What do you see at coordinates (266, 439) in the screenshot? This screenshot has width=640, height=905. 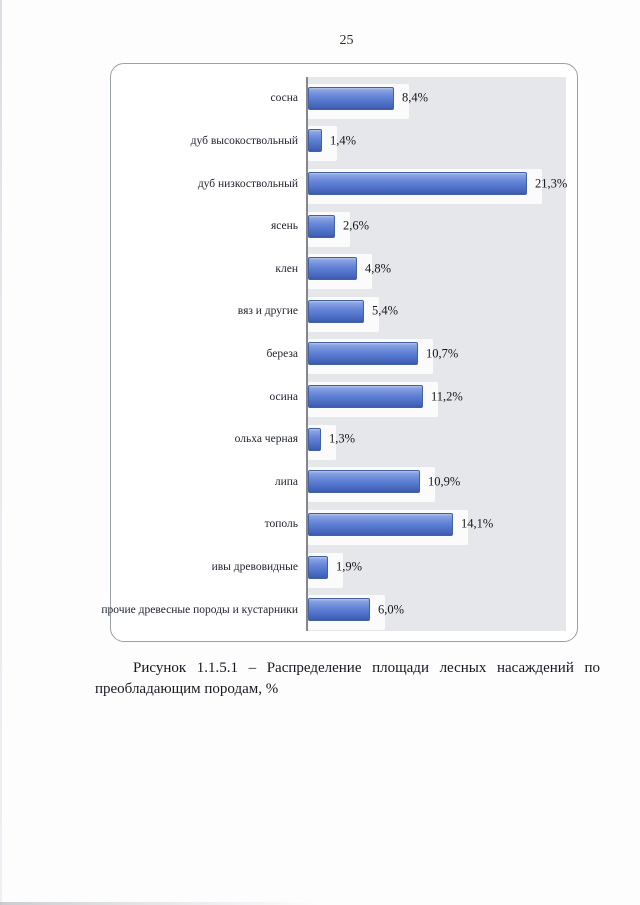 I see `category-label: ольха черная` at bounding box center [266, 439].